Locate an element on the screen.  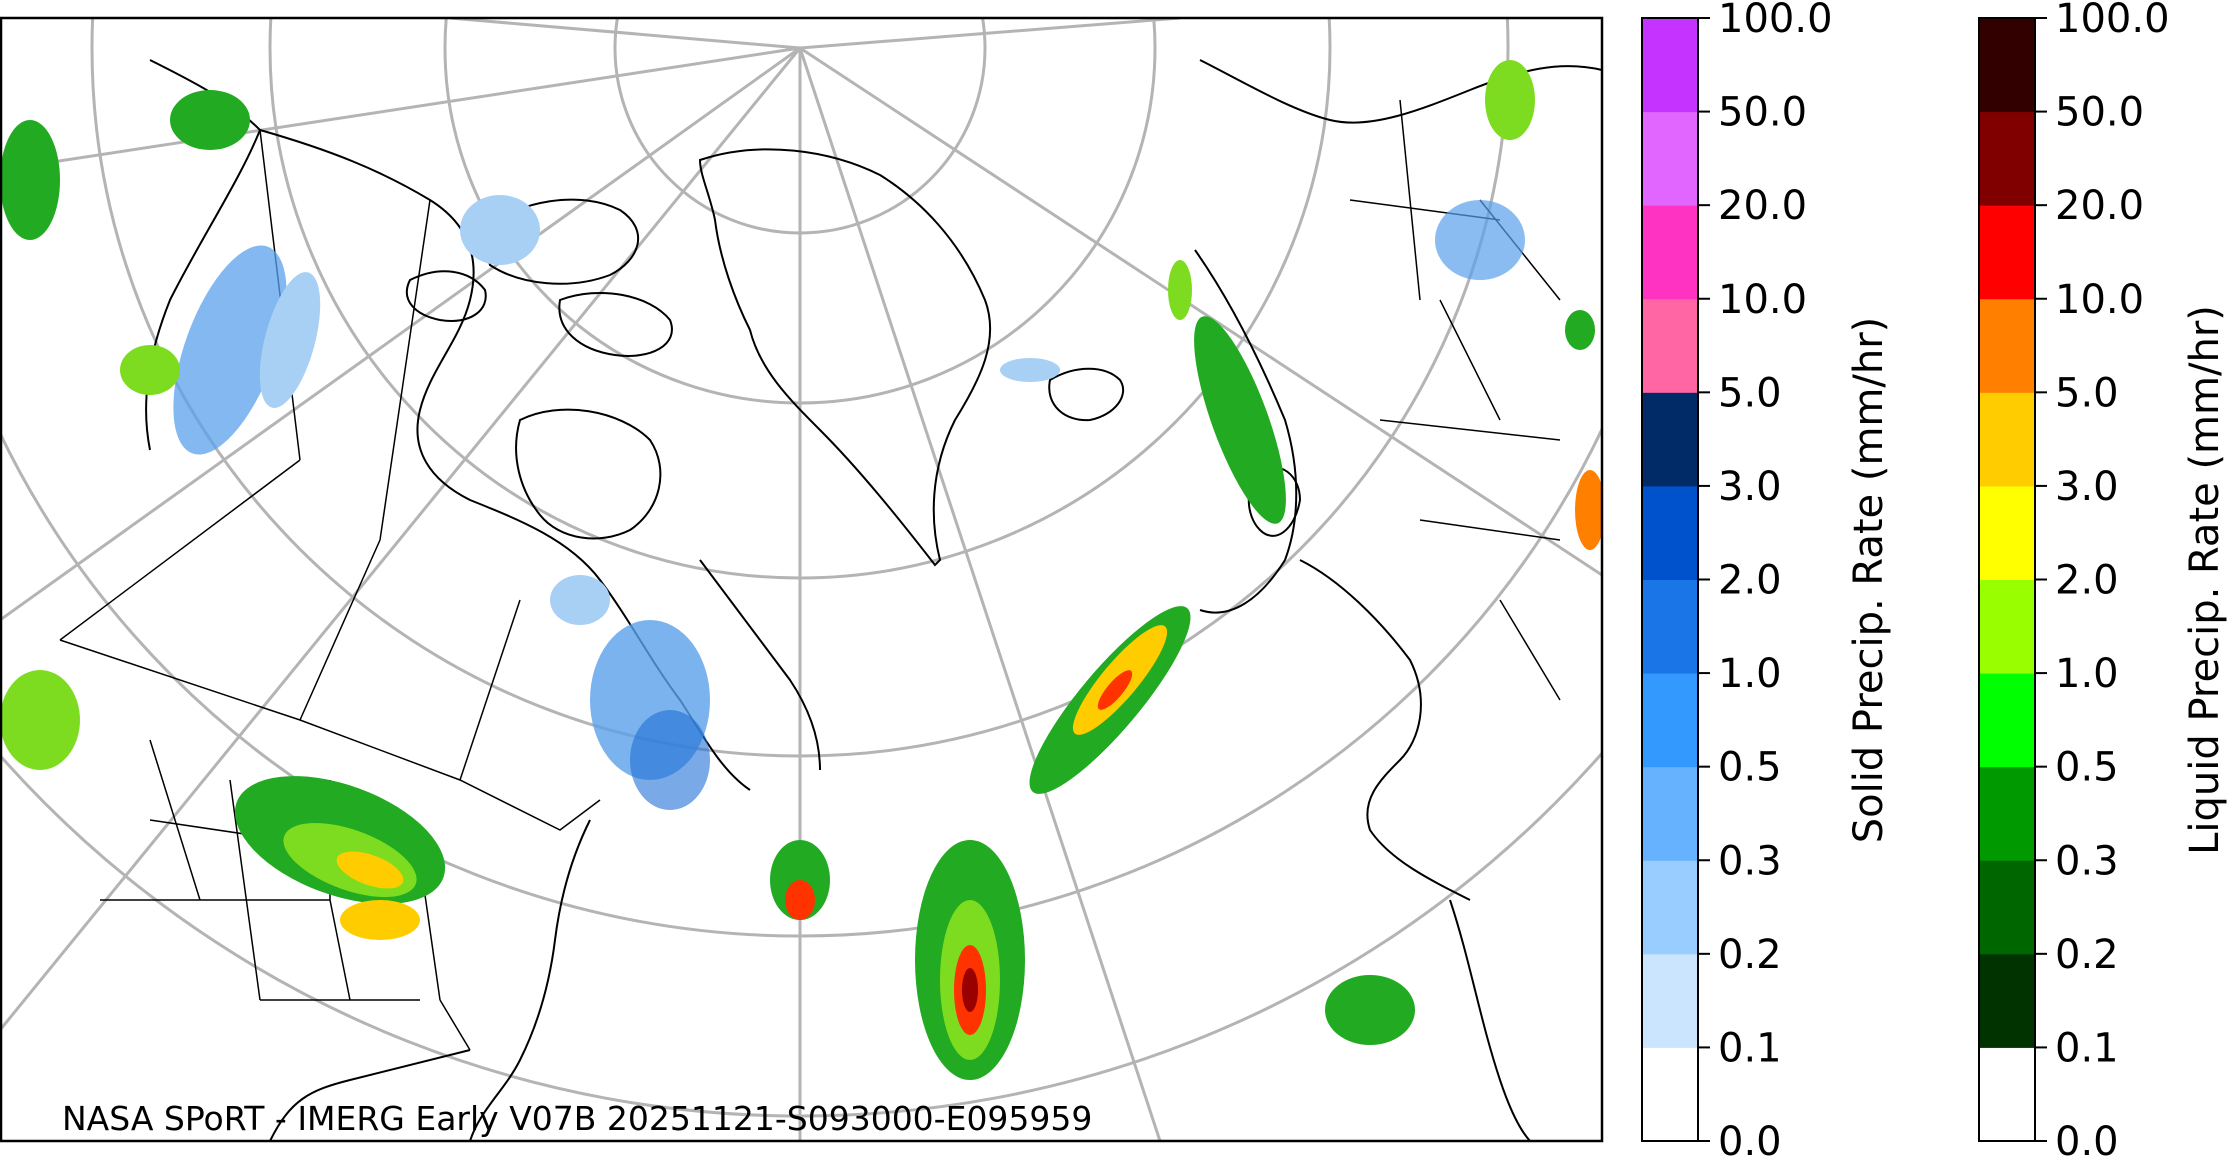
liquid-colorbar-swatches is located at coordinates (2007, 580).